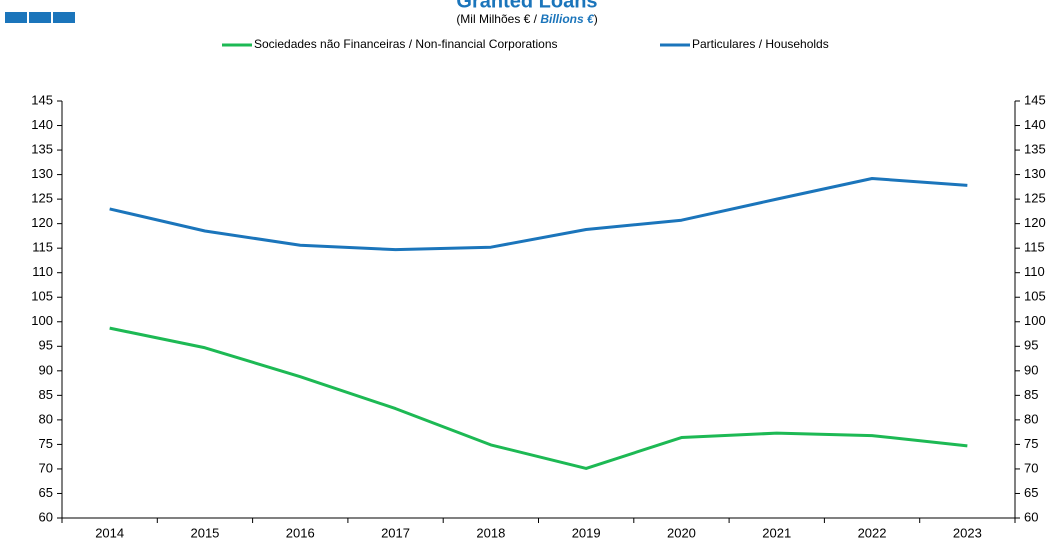  What do you see at coordinates (46, 492) in the screenshot?
I see `y-tick-label: 65` at bounding box center [46, 492].